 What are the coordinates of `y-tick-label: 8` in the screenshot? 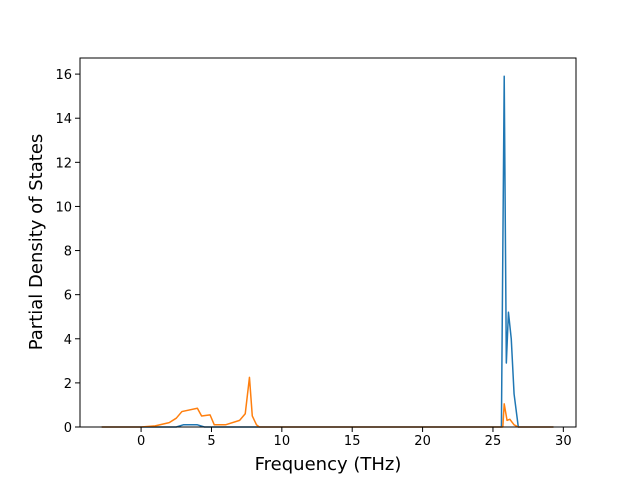 It's located at (68, 252).